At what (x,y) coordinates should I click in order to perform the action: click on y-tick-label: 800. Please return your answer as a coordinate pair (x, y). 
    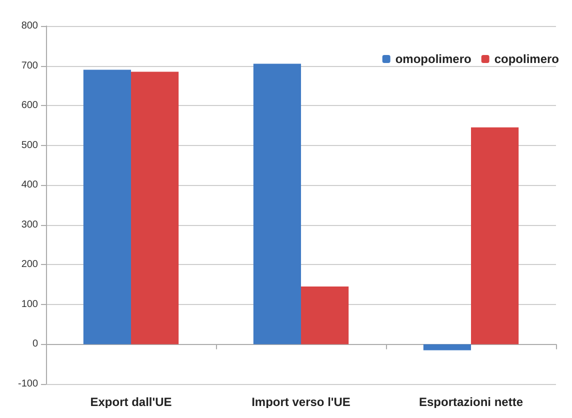
    Looking at the image, I should click on (29, 26).